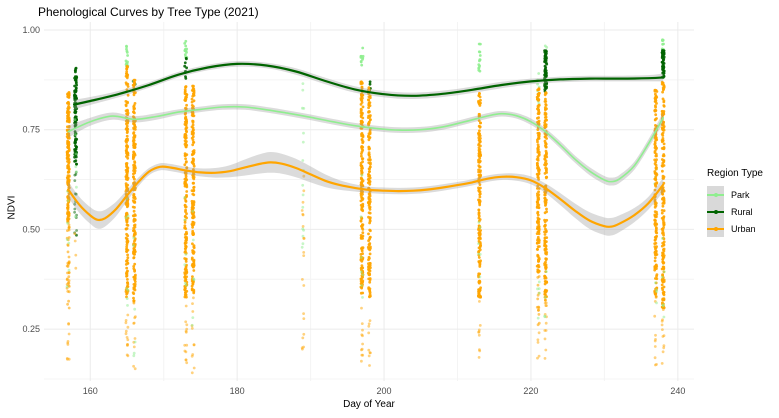 This screenshot has height=418, width=779. I want to click on smooth-line-park, so click(365, 144).